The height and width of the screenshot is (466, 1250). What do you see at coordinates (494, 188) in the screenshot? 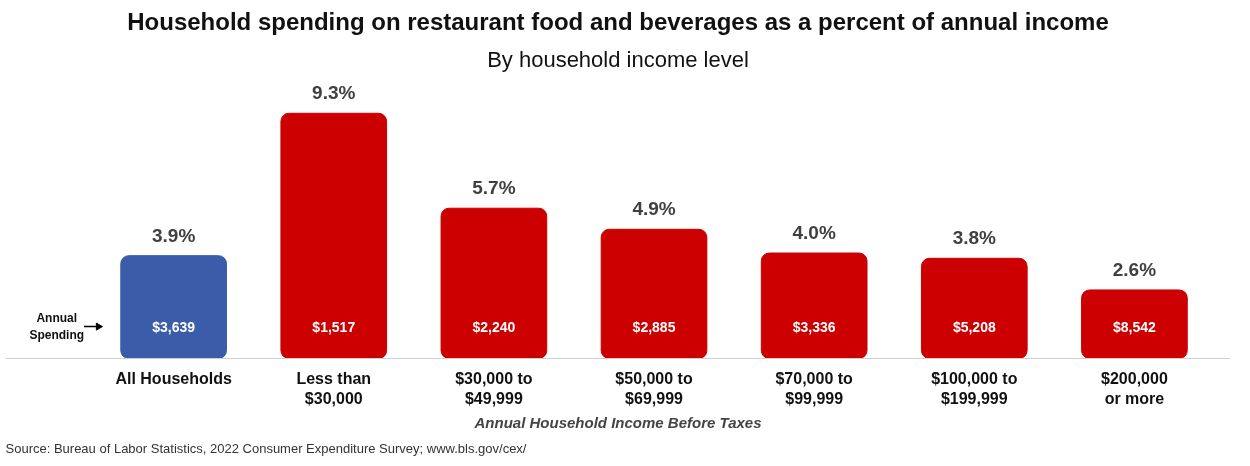
I see `data-label: 5.7%` at bounding box center [494, 188].